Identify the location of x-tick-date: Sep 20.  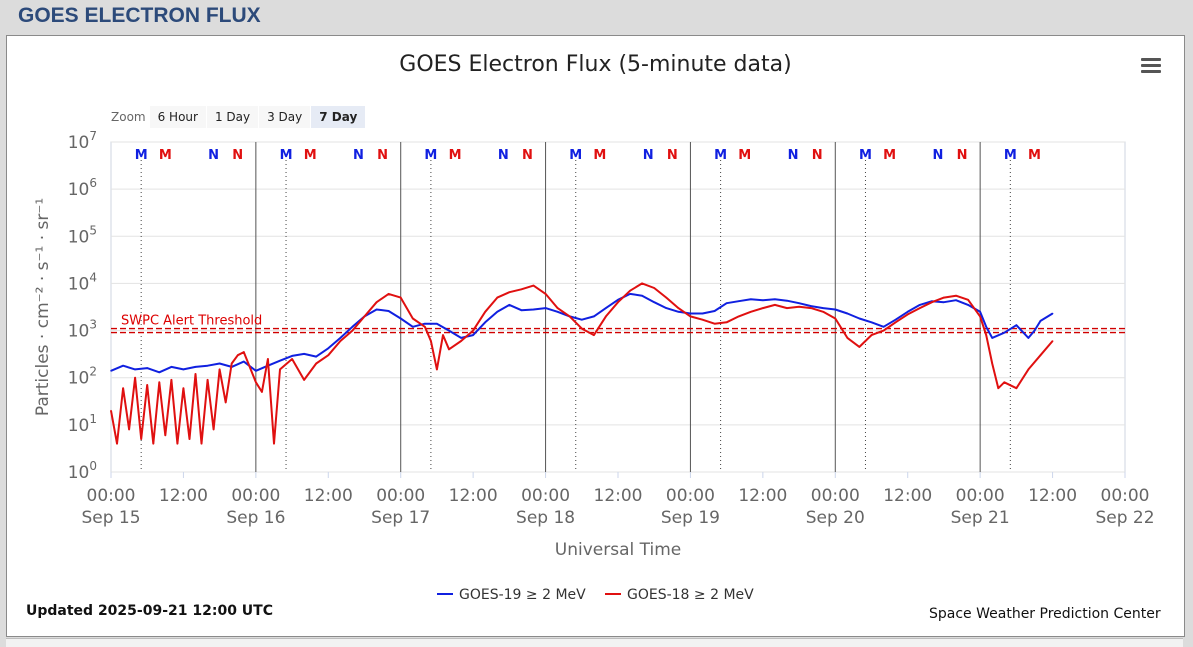
(835, 518).